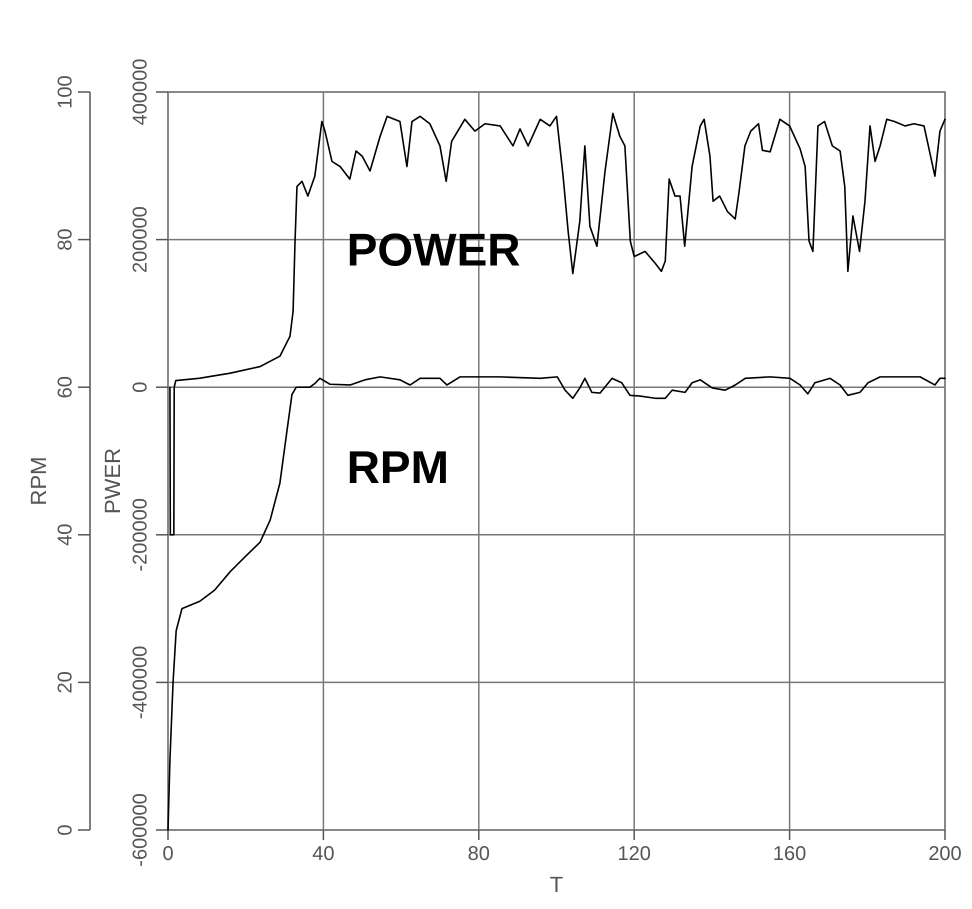 The image size is (972, 909). I want to click on x-tick-label: 200, so click(945, 854).